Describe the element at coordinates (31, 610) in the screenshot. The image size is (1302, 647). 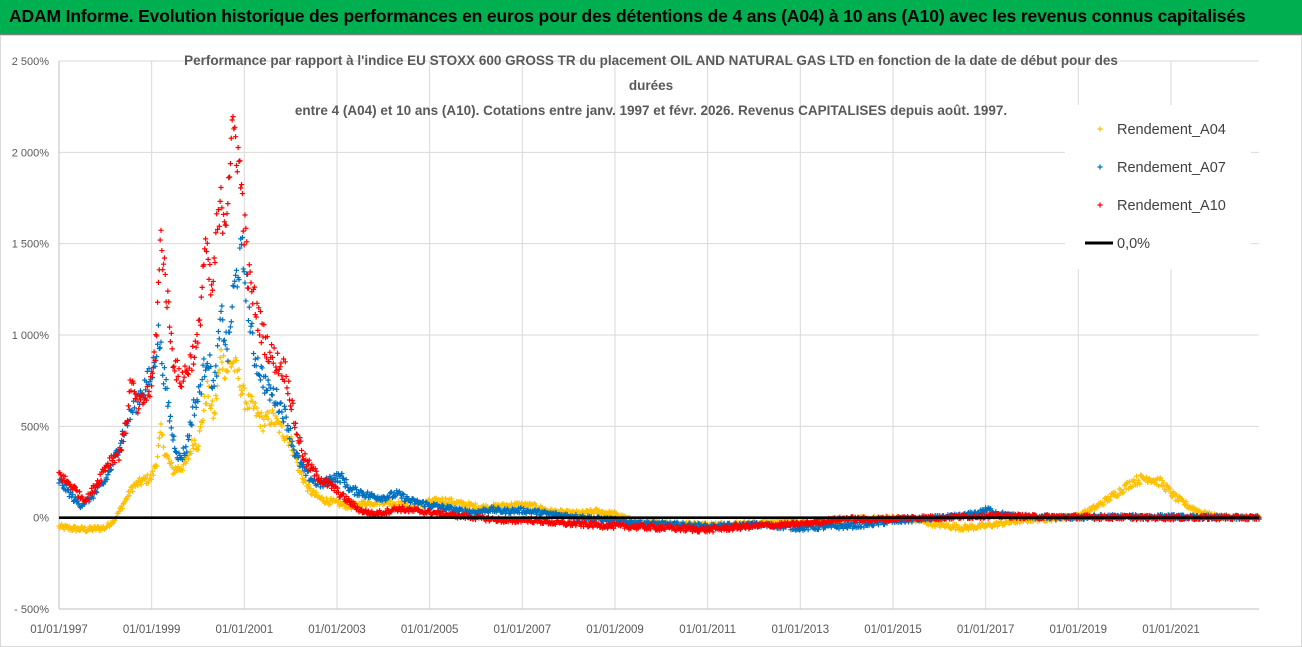
I see `y-tick-label: - 500%` at that location.